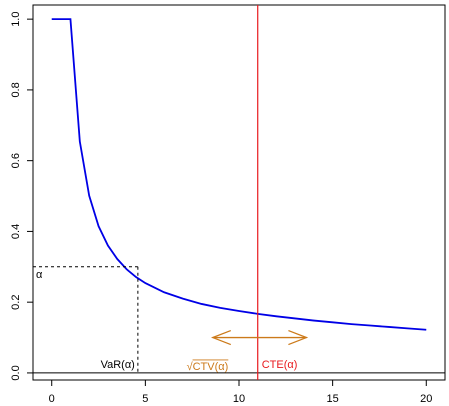  What do you see at coordinates (52, 399) in the screenshot?
I see `x-tick-label: 0` at bounding box center [52, 399].